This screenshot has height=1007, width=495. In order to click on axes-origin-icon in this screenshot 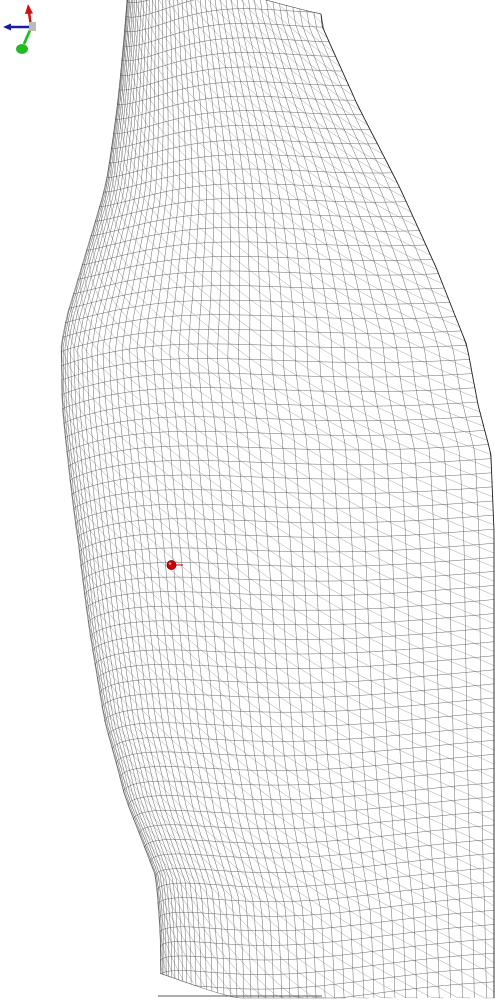, I will do `click(32, 26)`.